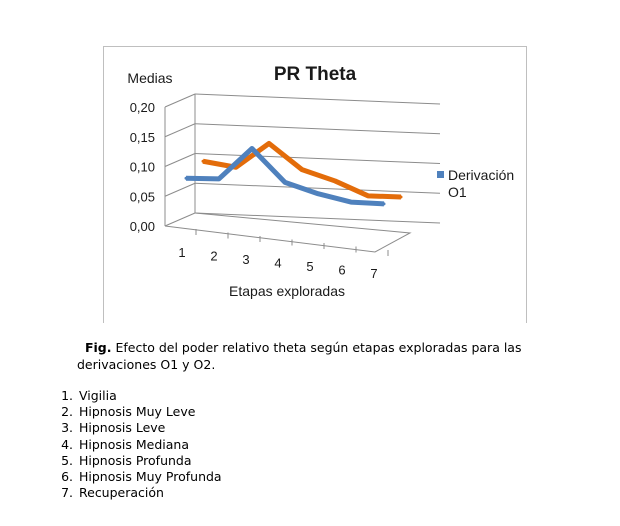 Image resolution: width=620 pixels, height=526 pixels. I want to click on stage-list-item: 5. Hipnosis Profunda, so click(136, 461).